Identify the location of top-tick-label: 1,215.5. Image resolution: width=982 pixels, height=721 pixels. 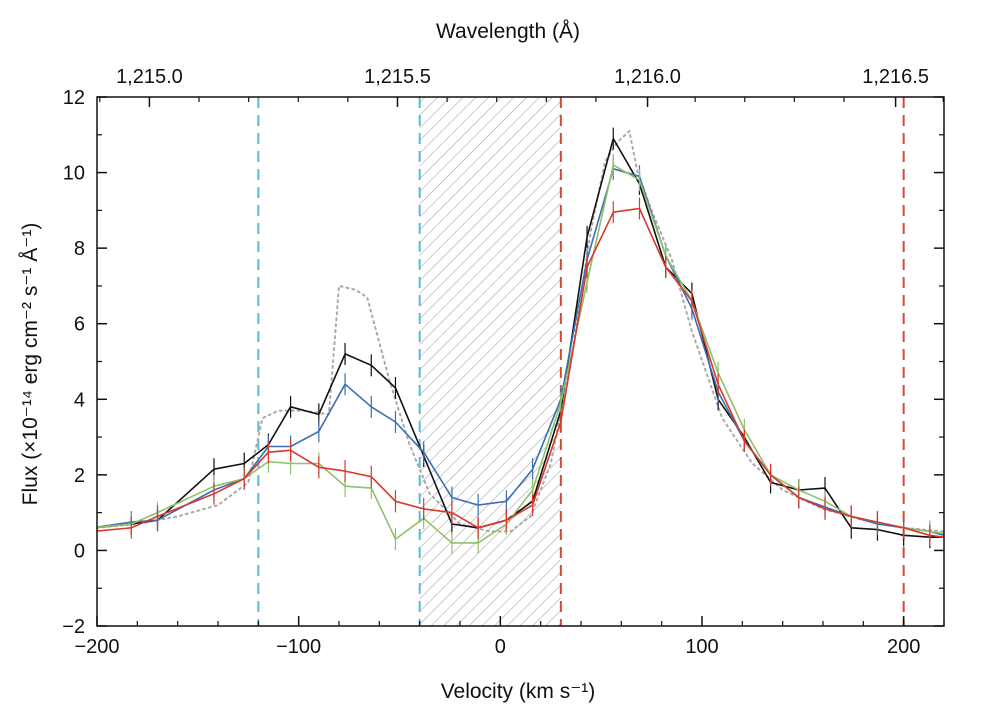
(397, 77).